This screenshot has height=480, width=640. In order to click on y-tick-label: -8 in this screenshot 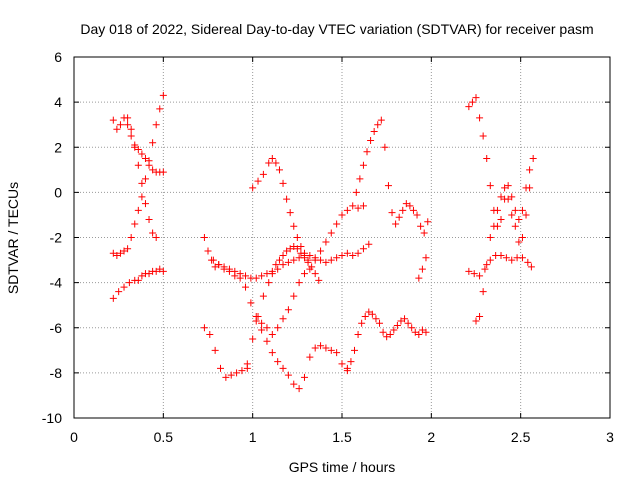, I will do `click(56, 373)`.